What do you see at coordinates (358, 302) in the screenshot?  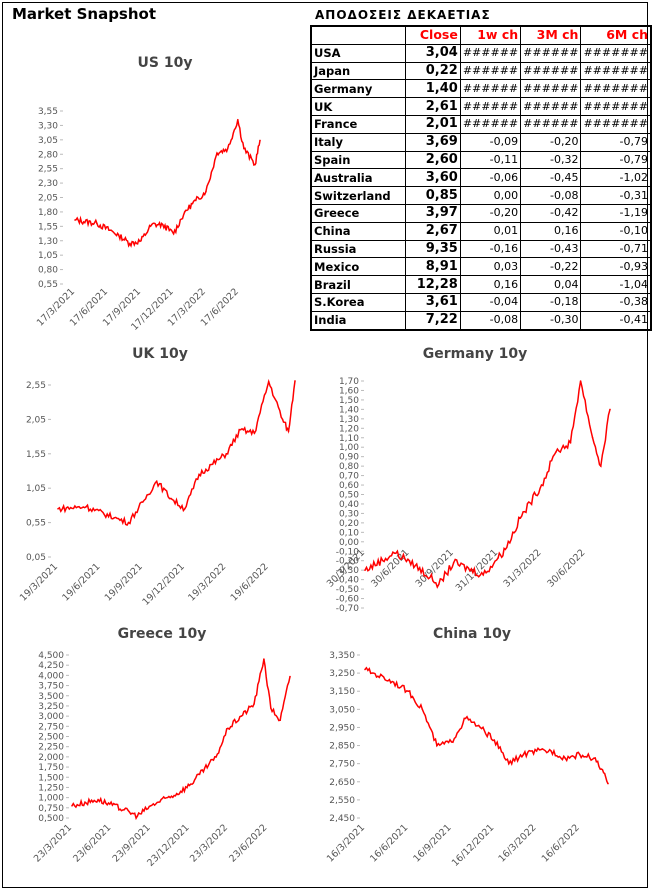 I see `country-cell: S.Korea` at bounding box center [358, 302].